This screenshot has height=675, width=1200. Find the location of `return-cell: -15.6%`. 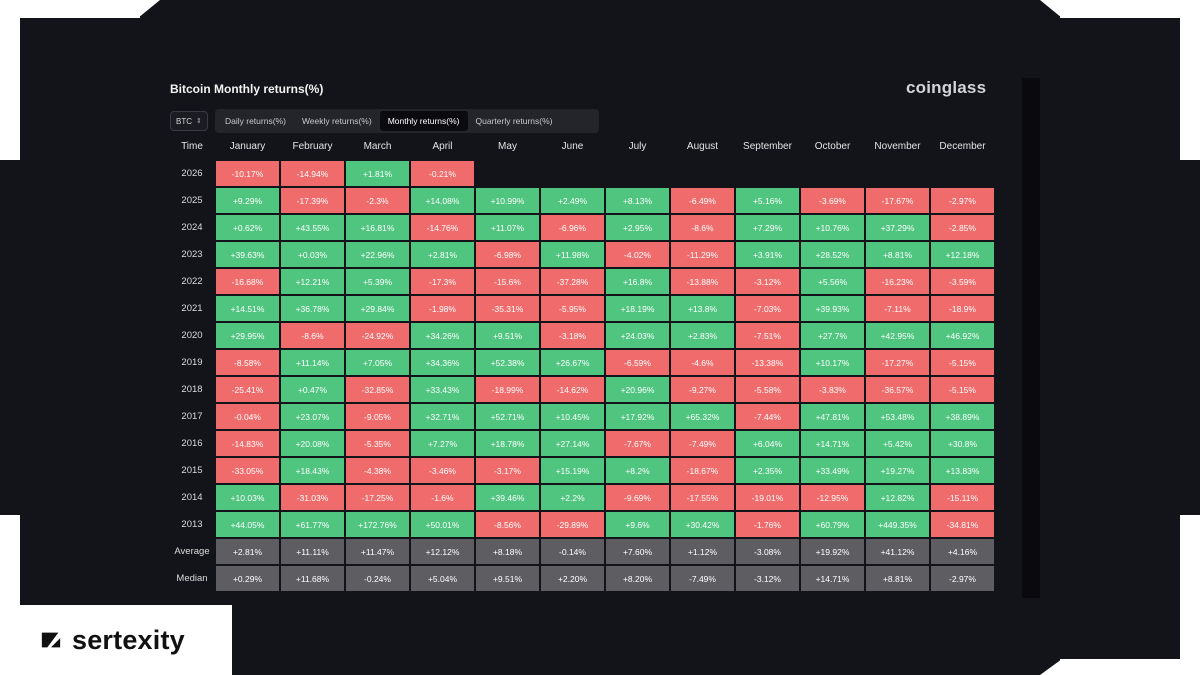

return-cell: -15.6% is located at coordinates (507, 281).